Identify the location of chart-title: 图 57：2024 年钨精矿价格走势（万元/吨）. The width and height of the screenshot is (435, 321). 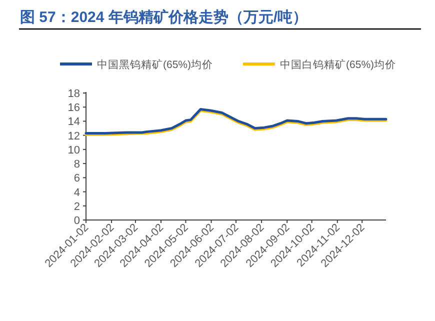
(164, 17).